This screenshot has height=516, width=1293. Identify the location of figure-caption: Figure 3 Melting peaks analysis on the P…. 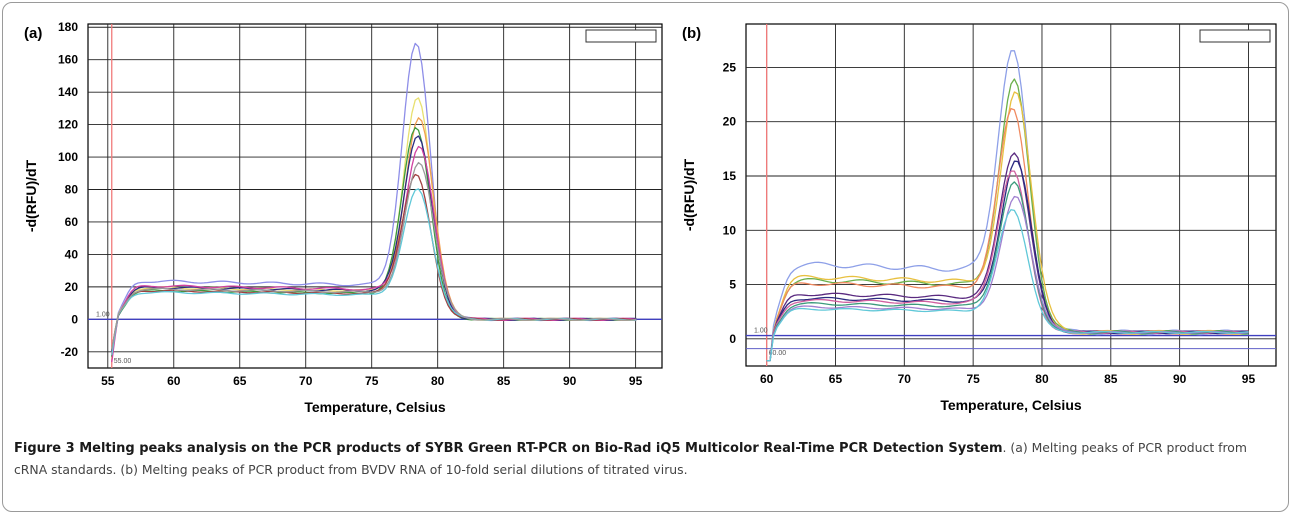
(647, 458).